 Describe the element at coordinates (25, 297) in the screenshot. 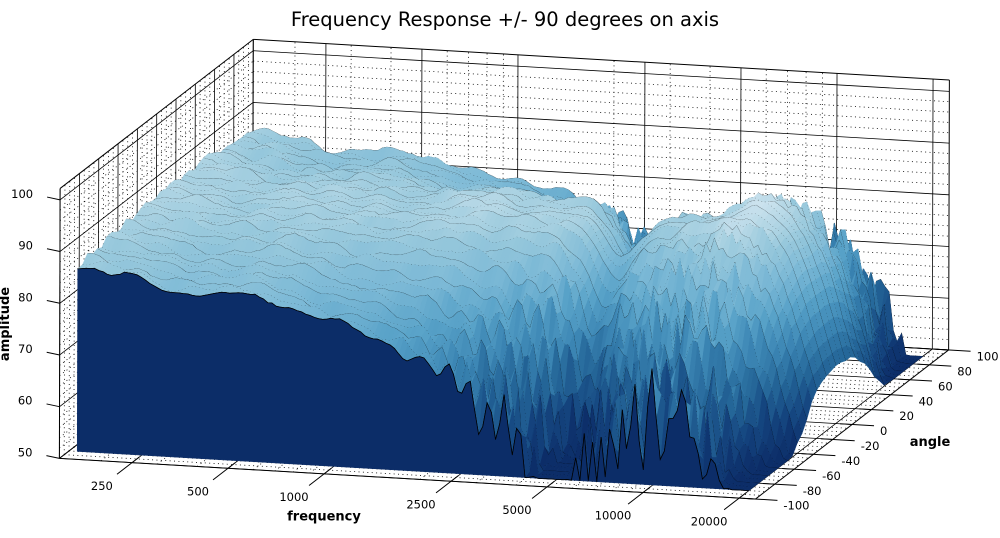

I see `z-tick-label: 80` at that location.